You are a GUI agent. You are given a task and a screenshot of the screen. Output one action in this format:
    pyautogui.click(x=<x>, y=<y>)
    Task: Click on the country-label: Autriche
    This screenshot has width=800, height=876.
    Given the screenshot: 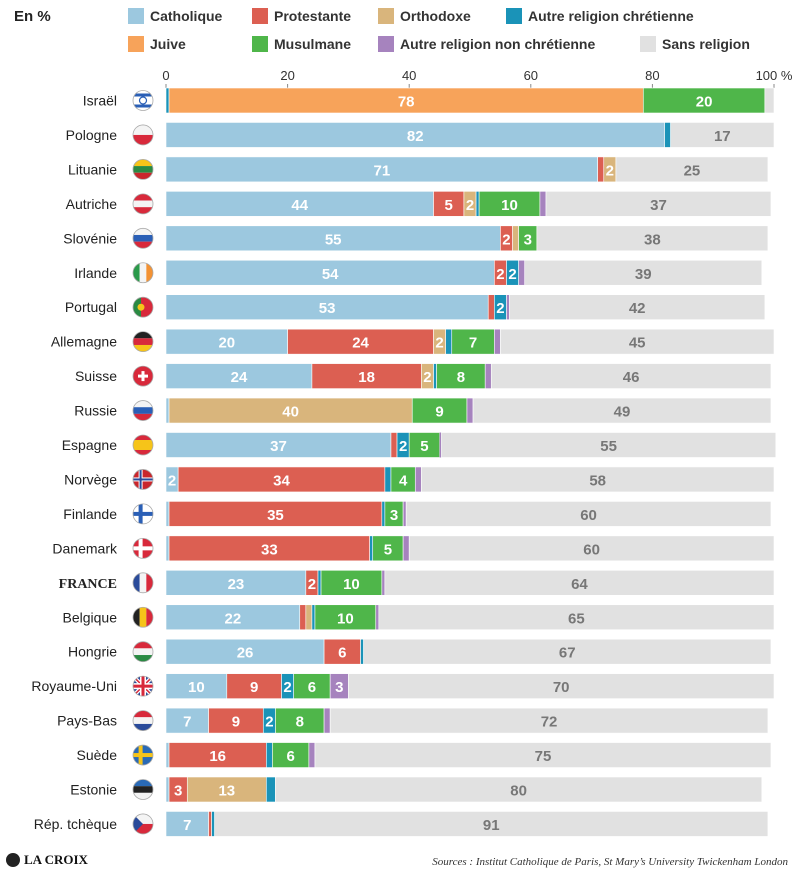 What is the action you would take?
    pyautogui.click(x=92, y=204)
    